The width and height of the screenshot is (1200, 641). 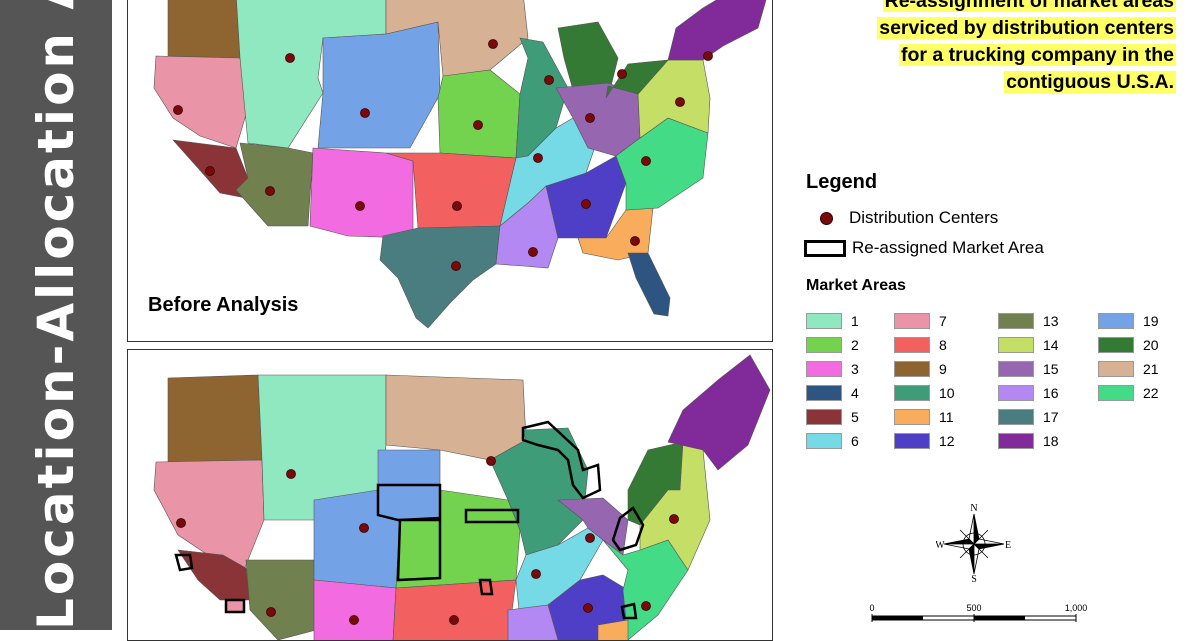 What do you see at coordinates (832, 369) in the screenshot?
I see `market-area-legend-item: 3` at bounding box center [832, 369].